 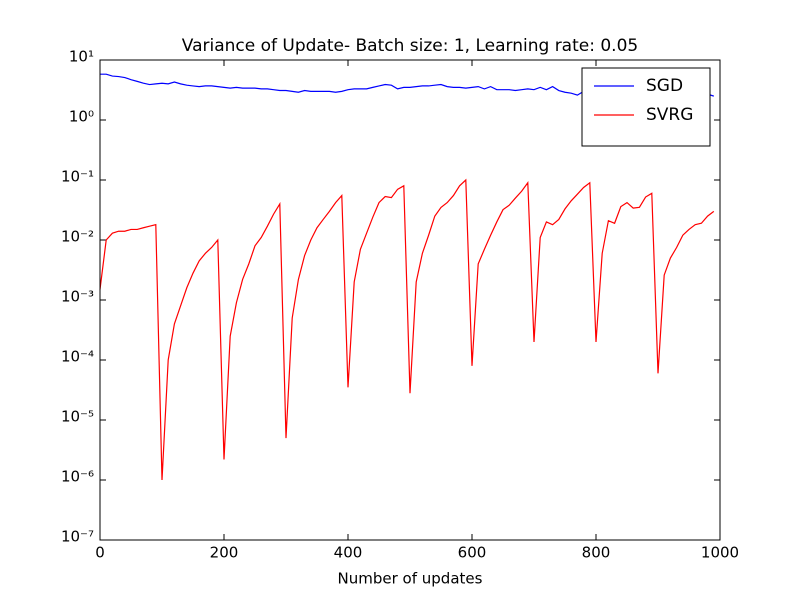 I want to click on y-tick-label: 10⁻³, so click(x=77, y=297).